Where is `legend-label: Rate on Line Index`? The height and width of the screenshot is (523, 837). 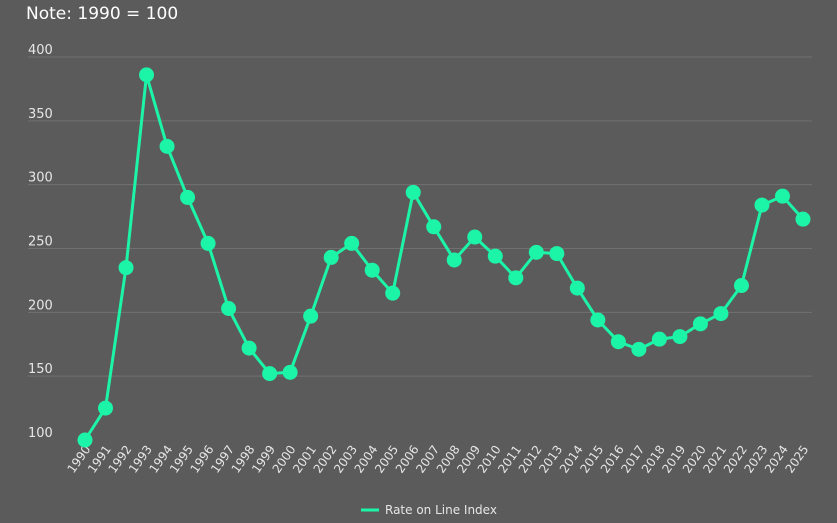 legend-label: Rate on Line Index is located at coordinates (441, 510).